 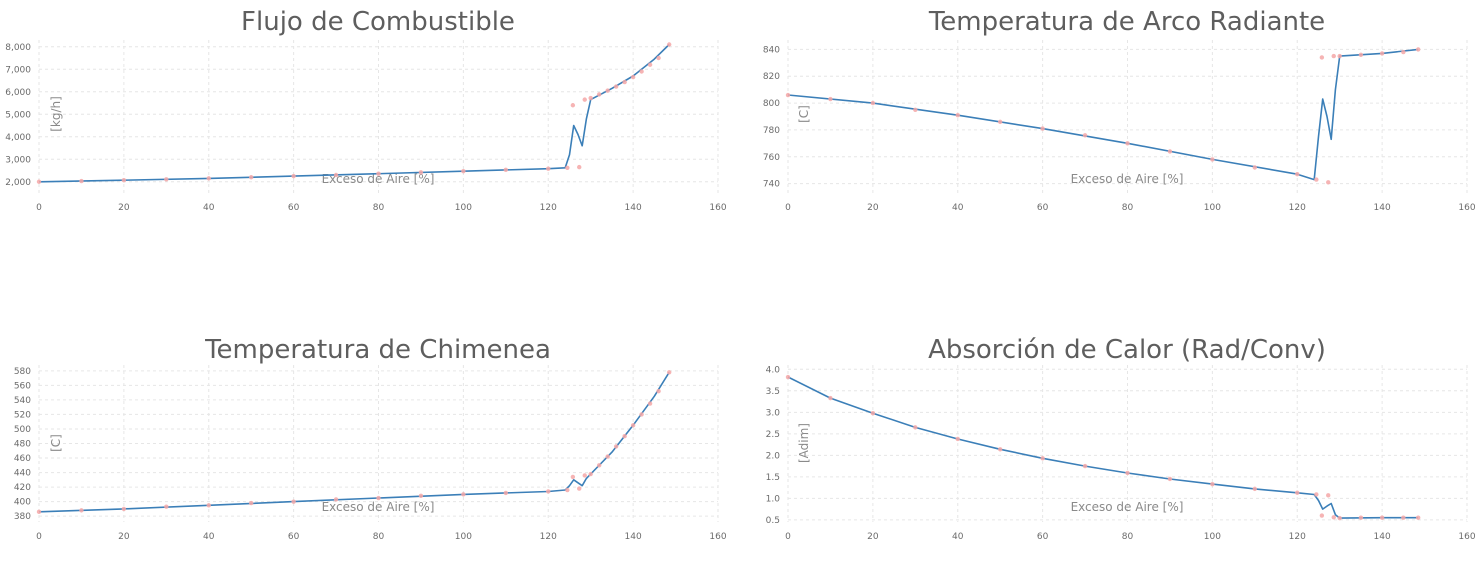 I want to click on y-tick-label: 4,000, so click(x=18, y=138).